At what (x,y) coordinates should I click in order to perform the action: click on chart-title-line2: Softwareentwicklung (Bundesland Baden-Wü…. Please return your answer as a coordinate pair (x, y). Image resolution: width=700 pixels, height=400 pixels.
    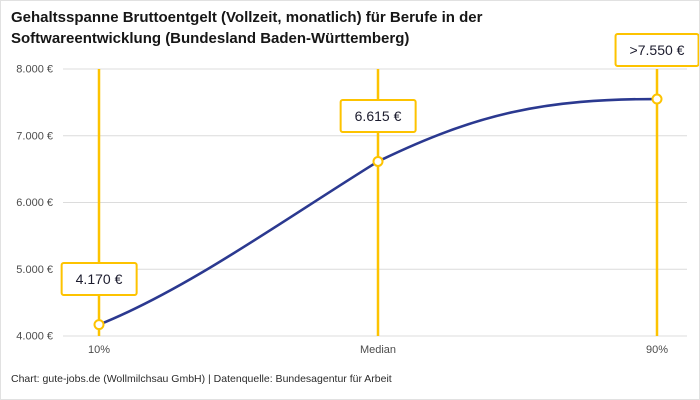
    Looking at the image, I should click on (210, 38).